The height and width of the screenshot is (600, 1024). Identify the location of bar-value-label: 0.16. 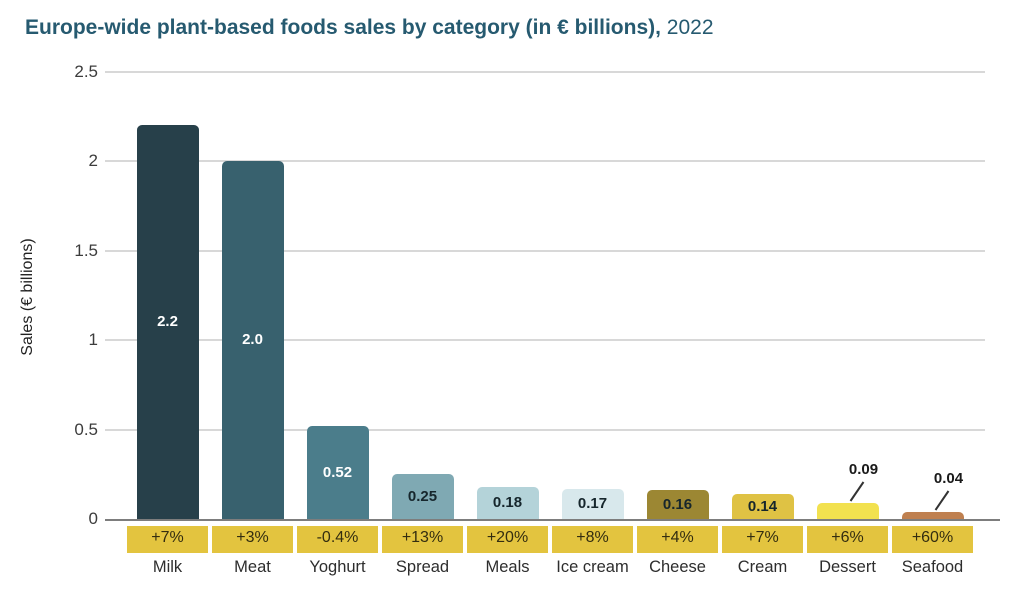
(677, 504).